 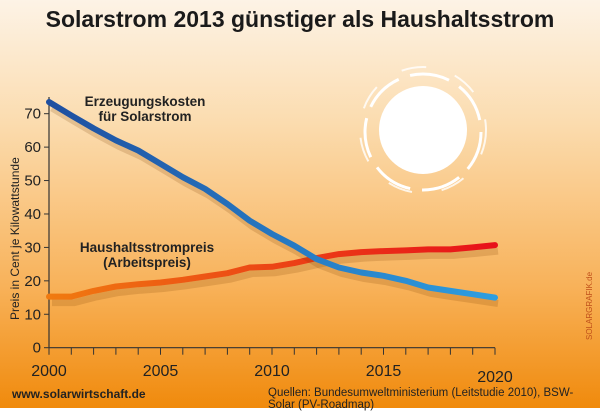 I want to click on series-label-line: Haushaltsstrompreis, so click(x=147, y=247).